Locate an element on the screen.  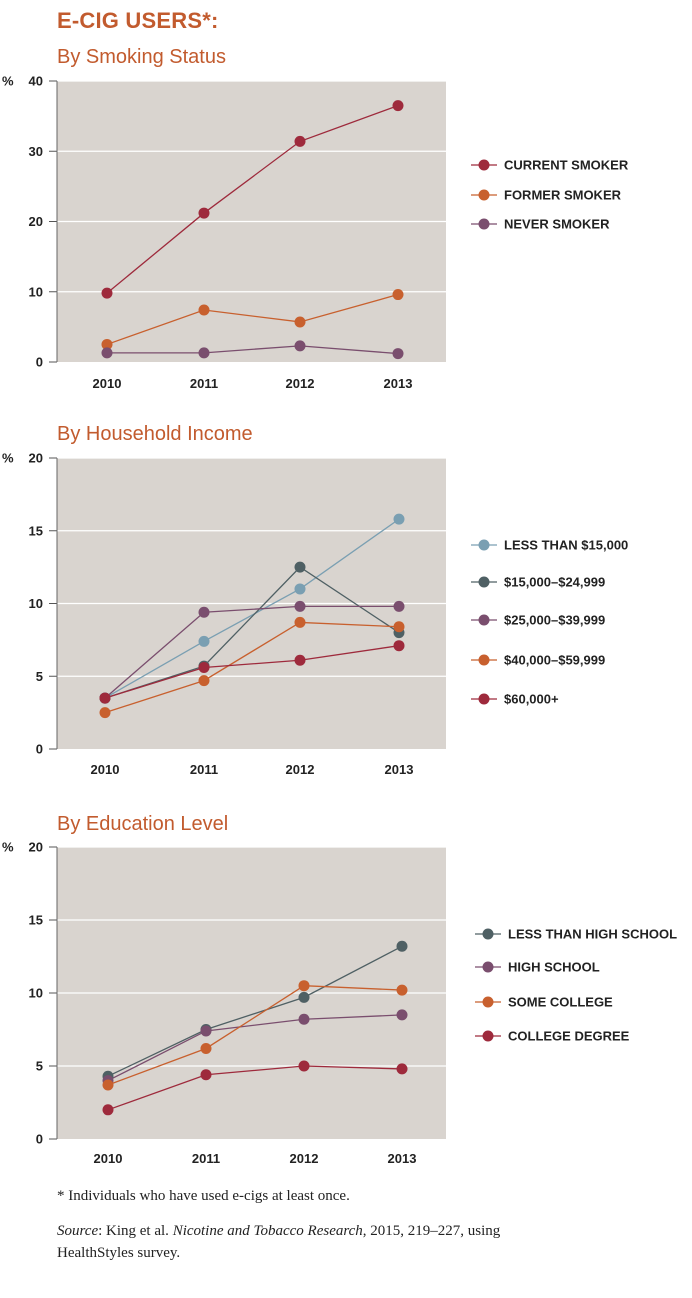
legend-item-high-school: HIGH SCHOOL is located at coordinates (537, 967).